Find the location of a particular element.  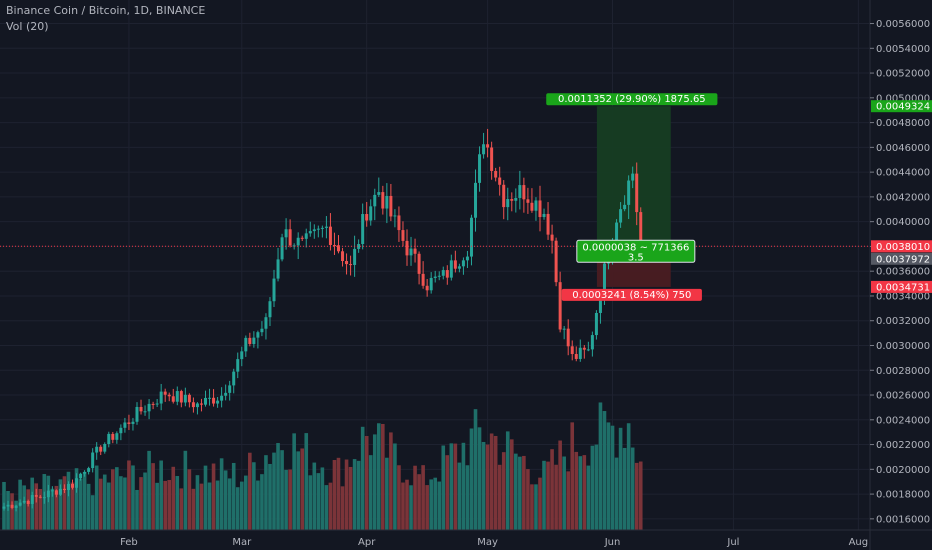

time-tick-label: Apr is located at coordinates (367, 542).